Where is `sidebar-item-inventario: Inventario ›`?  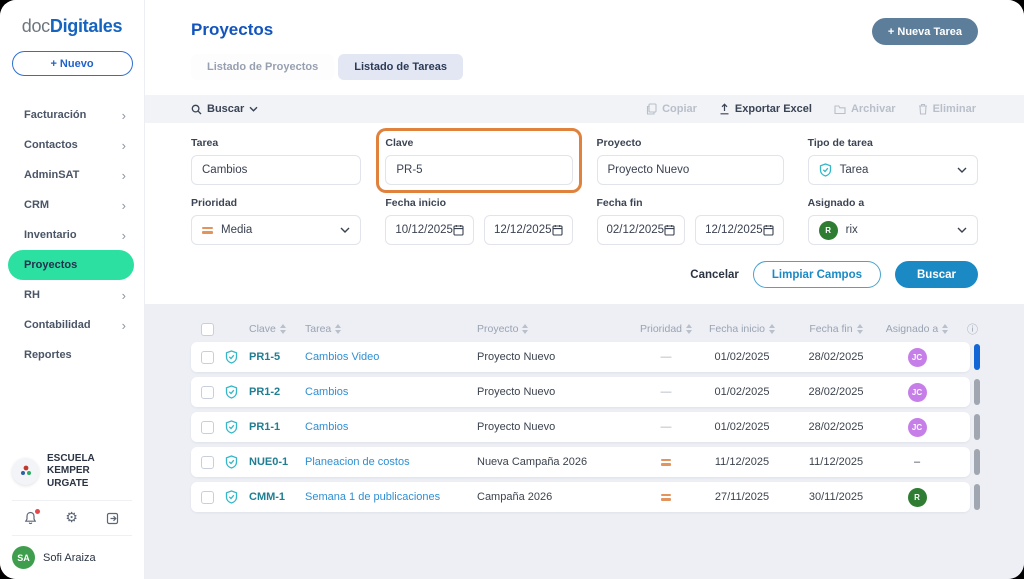 sidebar-item-inventario: Inventario › is located at coordinates (72, 235).